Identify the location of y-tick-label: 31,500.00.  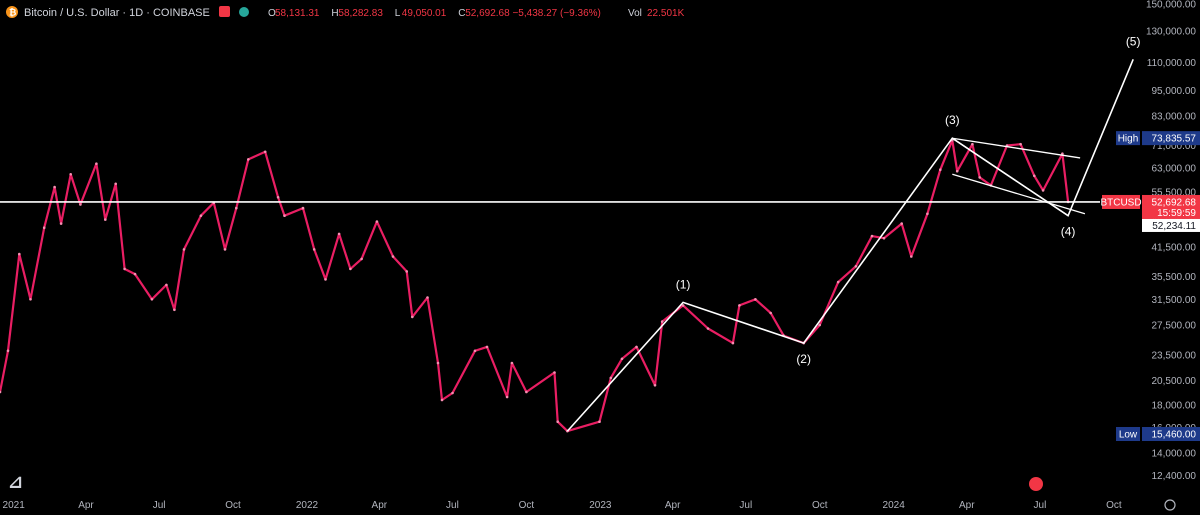
(1174, 300).